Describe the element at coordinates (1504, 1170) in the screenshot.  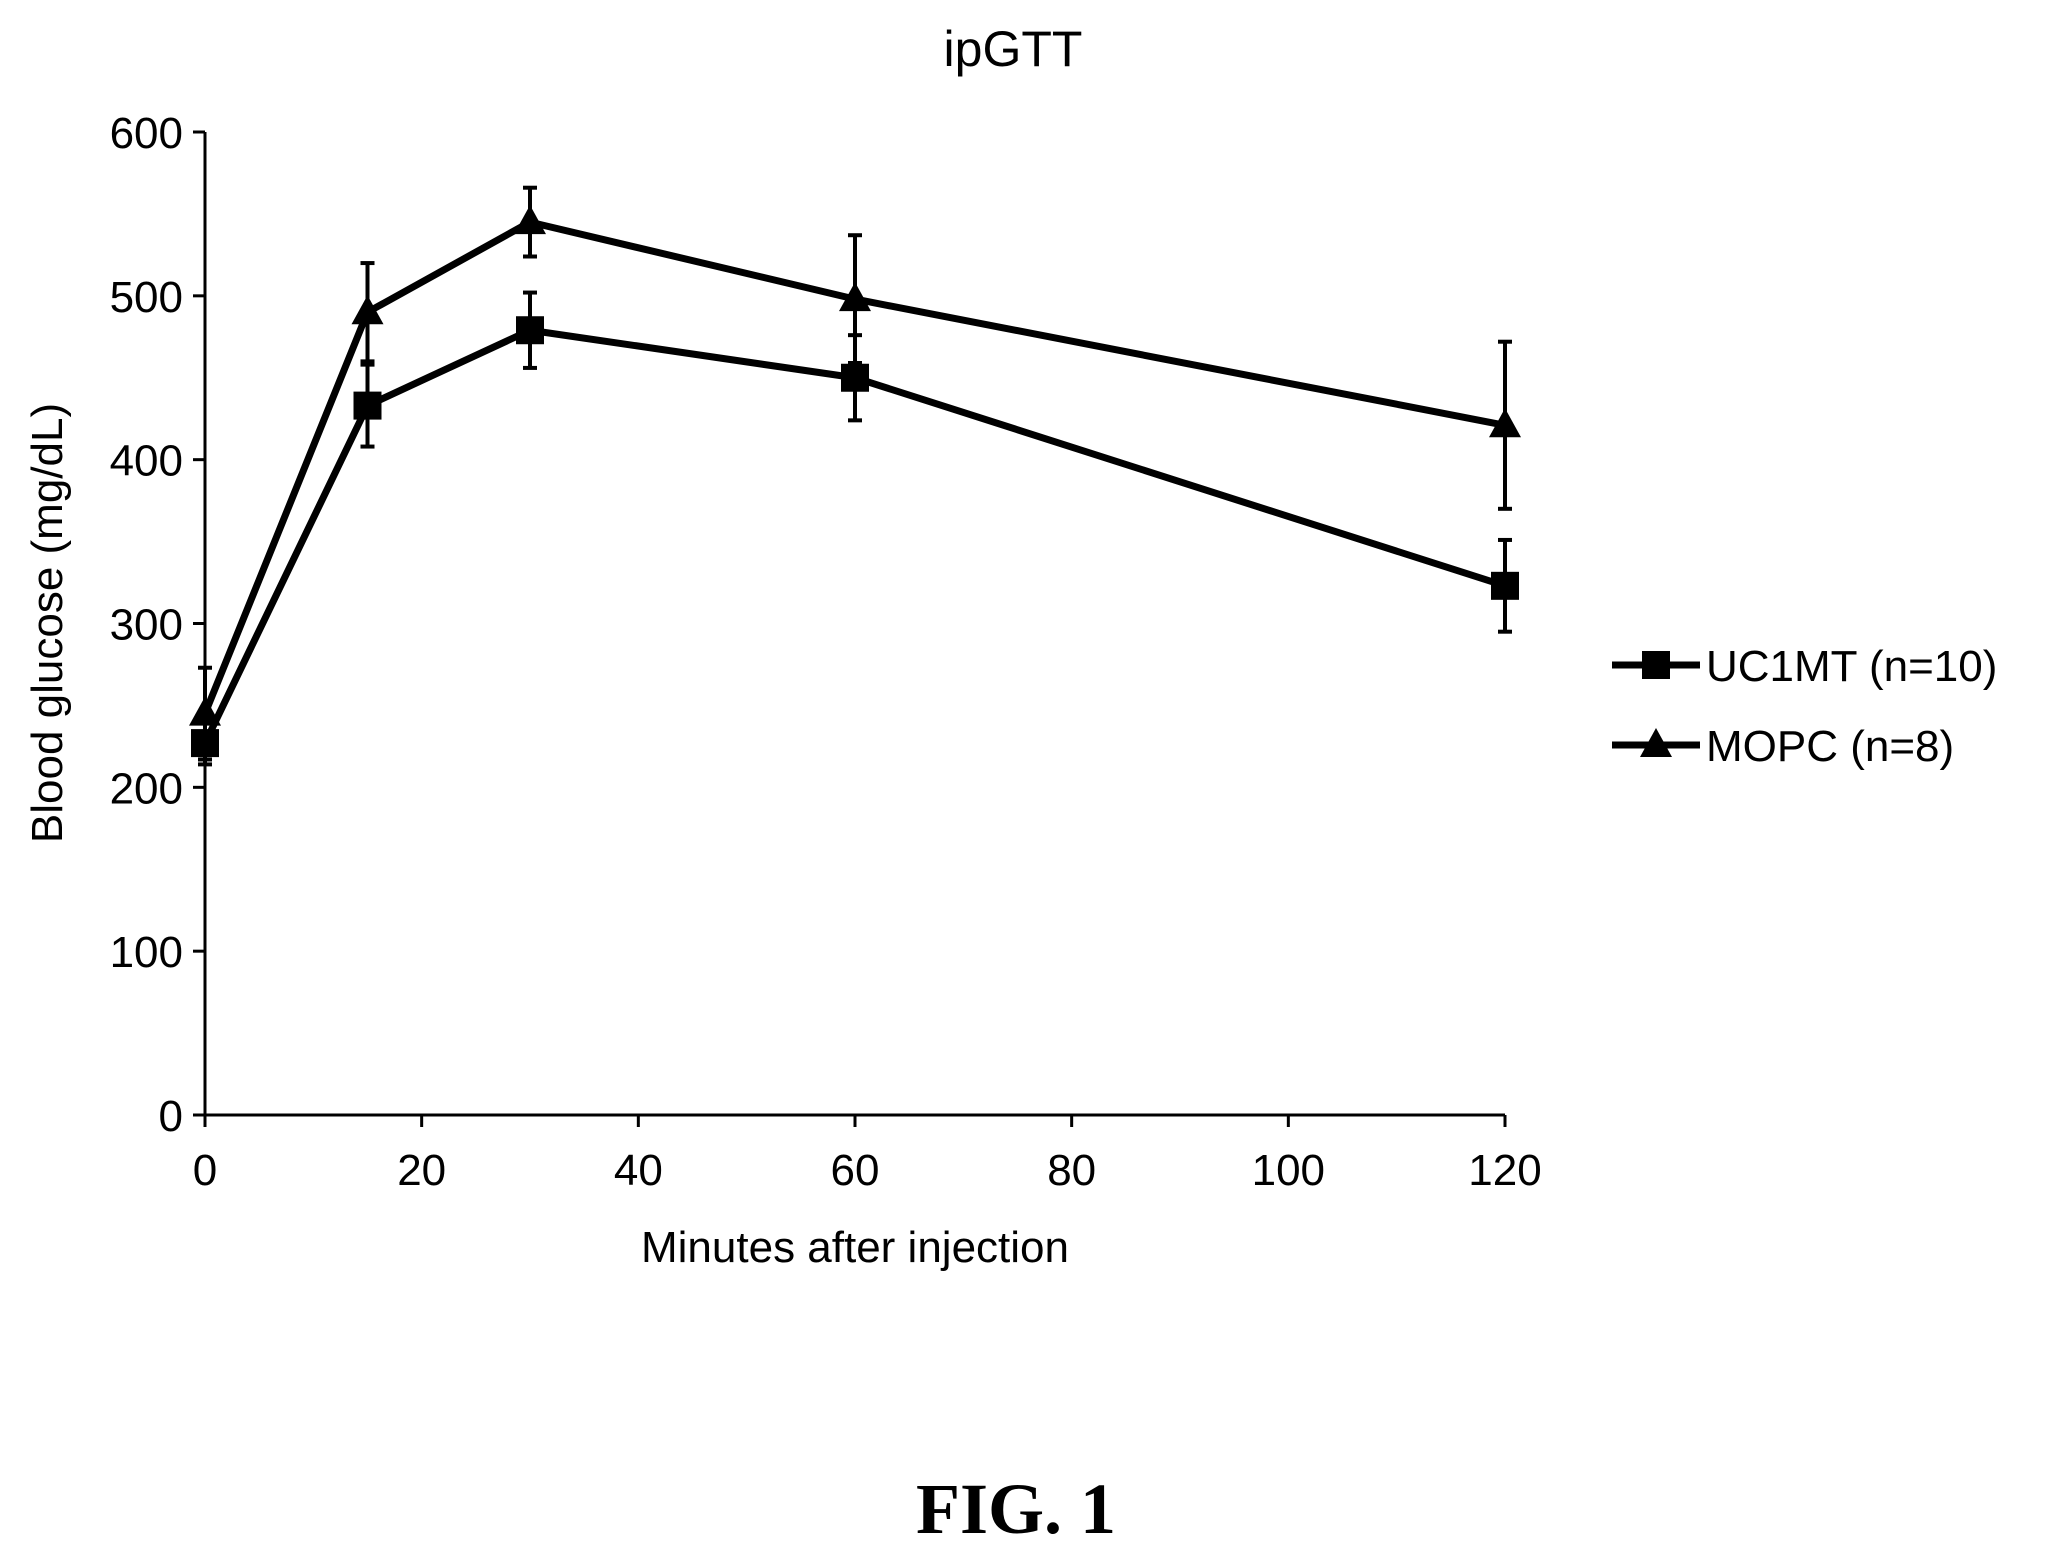
I see `x-tick-label: 120` at that location.